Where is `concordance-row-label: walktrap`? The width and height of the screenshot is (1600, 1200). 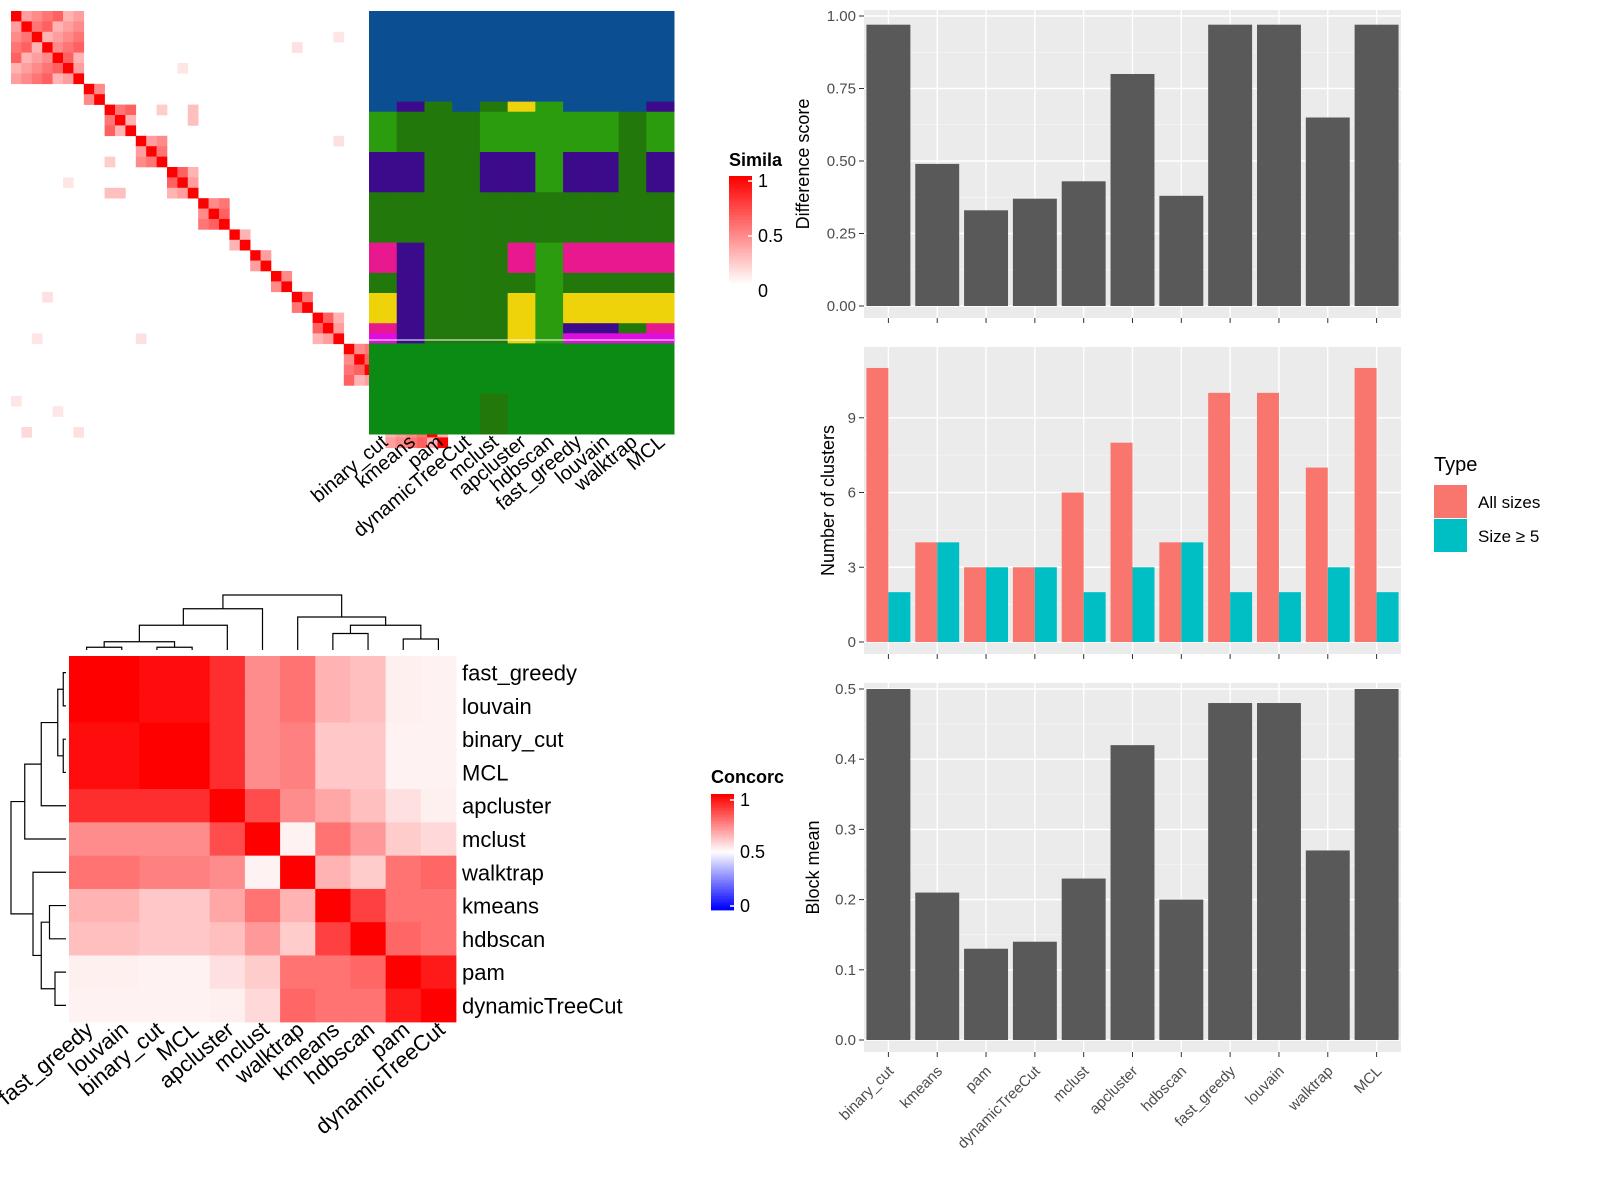
concordance-row-label: walktrap is located at coordinates (502, 872).